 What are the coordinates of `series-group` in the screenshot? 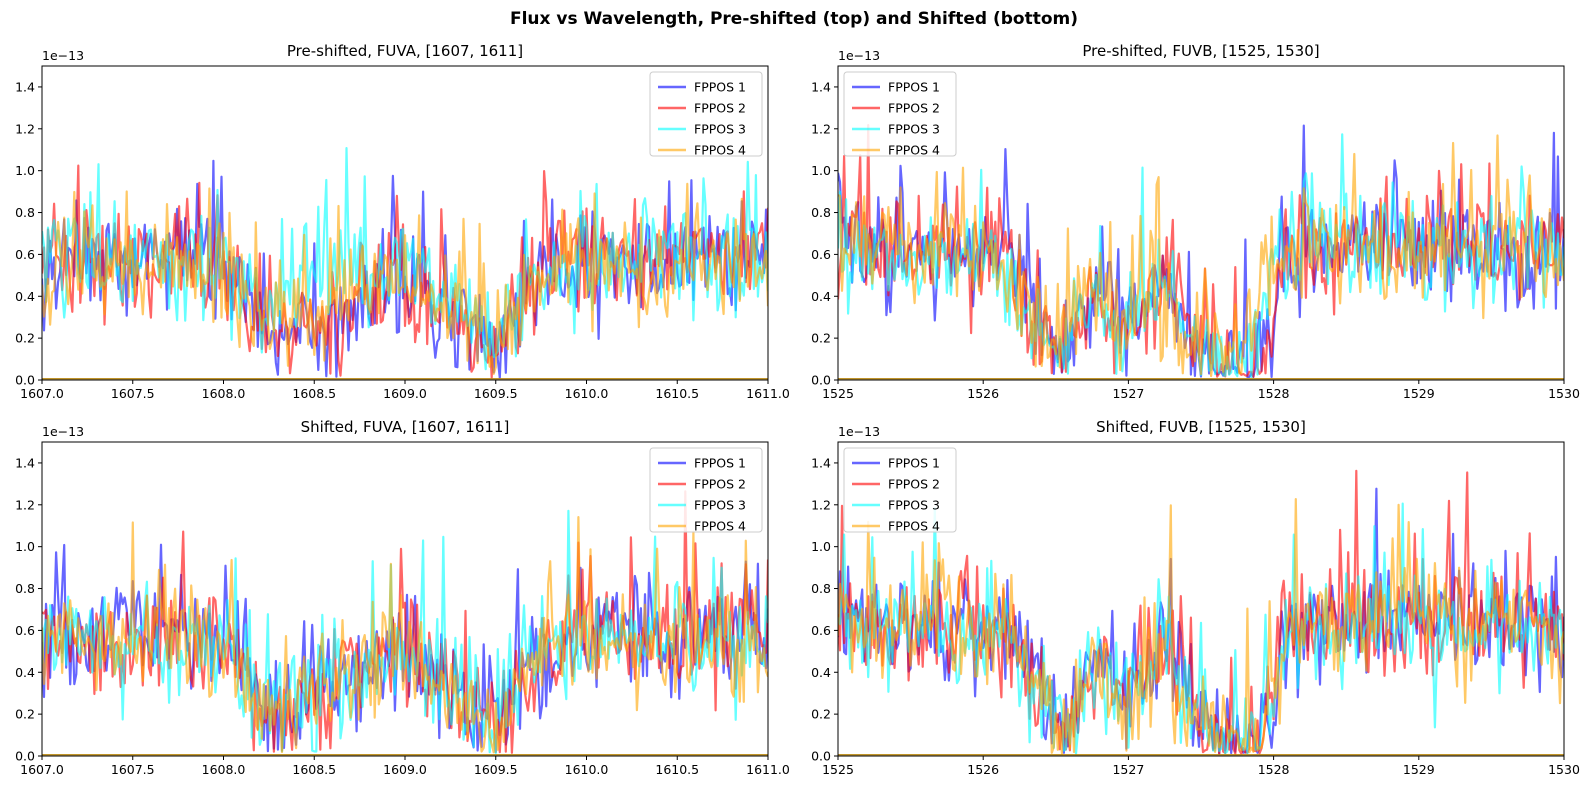 It's located at (405, 263).